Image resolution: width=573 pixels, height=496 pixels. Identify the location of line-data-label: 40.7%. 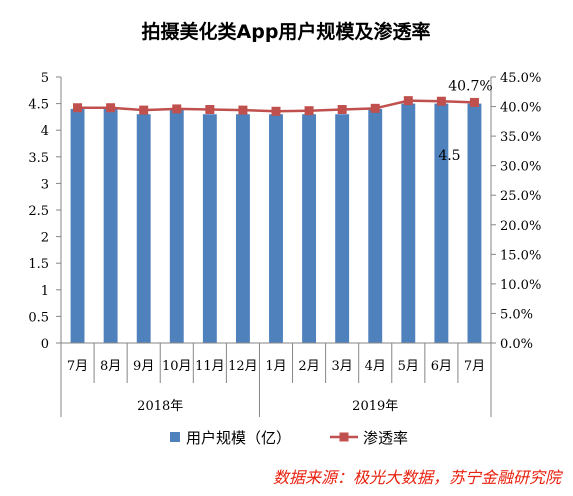
(470, 86).